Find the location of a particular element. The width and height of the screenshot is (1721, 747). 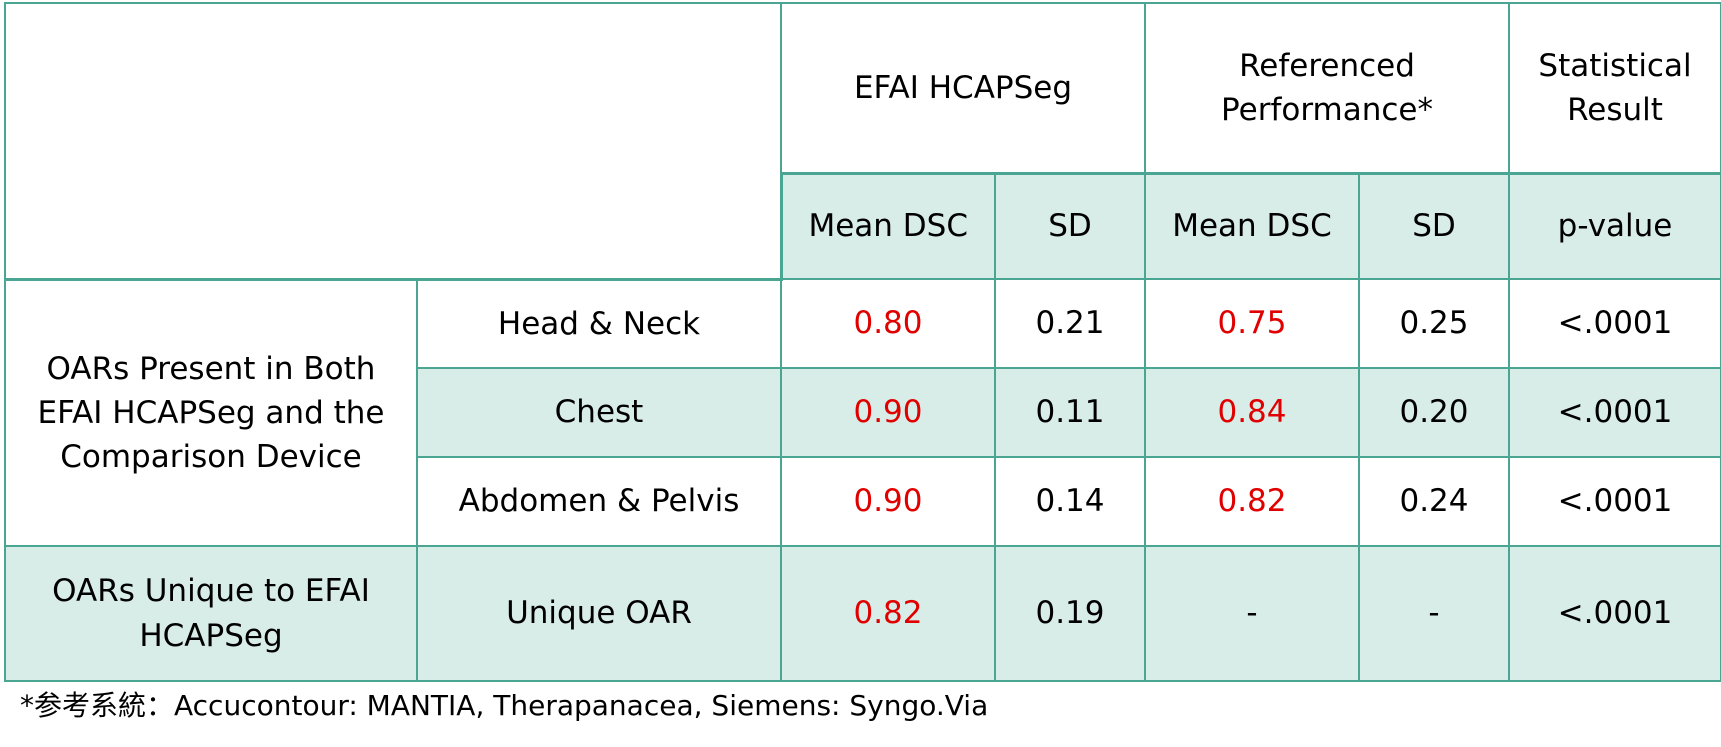

efai-mean-dsc-chest: 0.90 is located at coordinates (888, 412).